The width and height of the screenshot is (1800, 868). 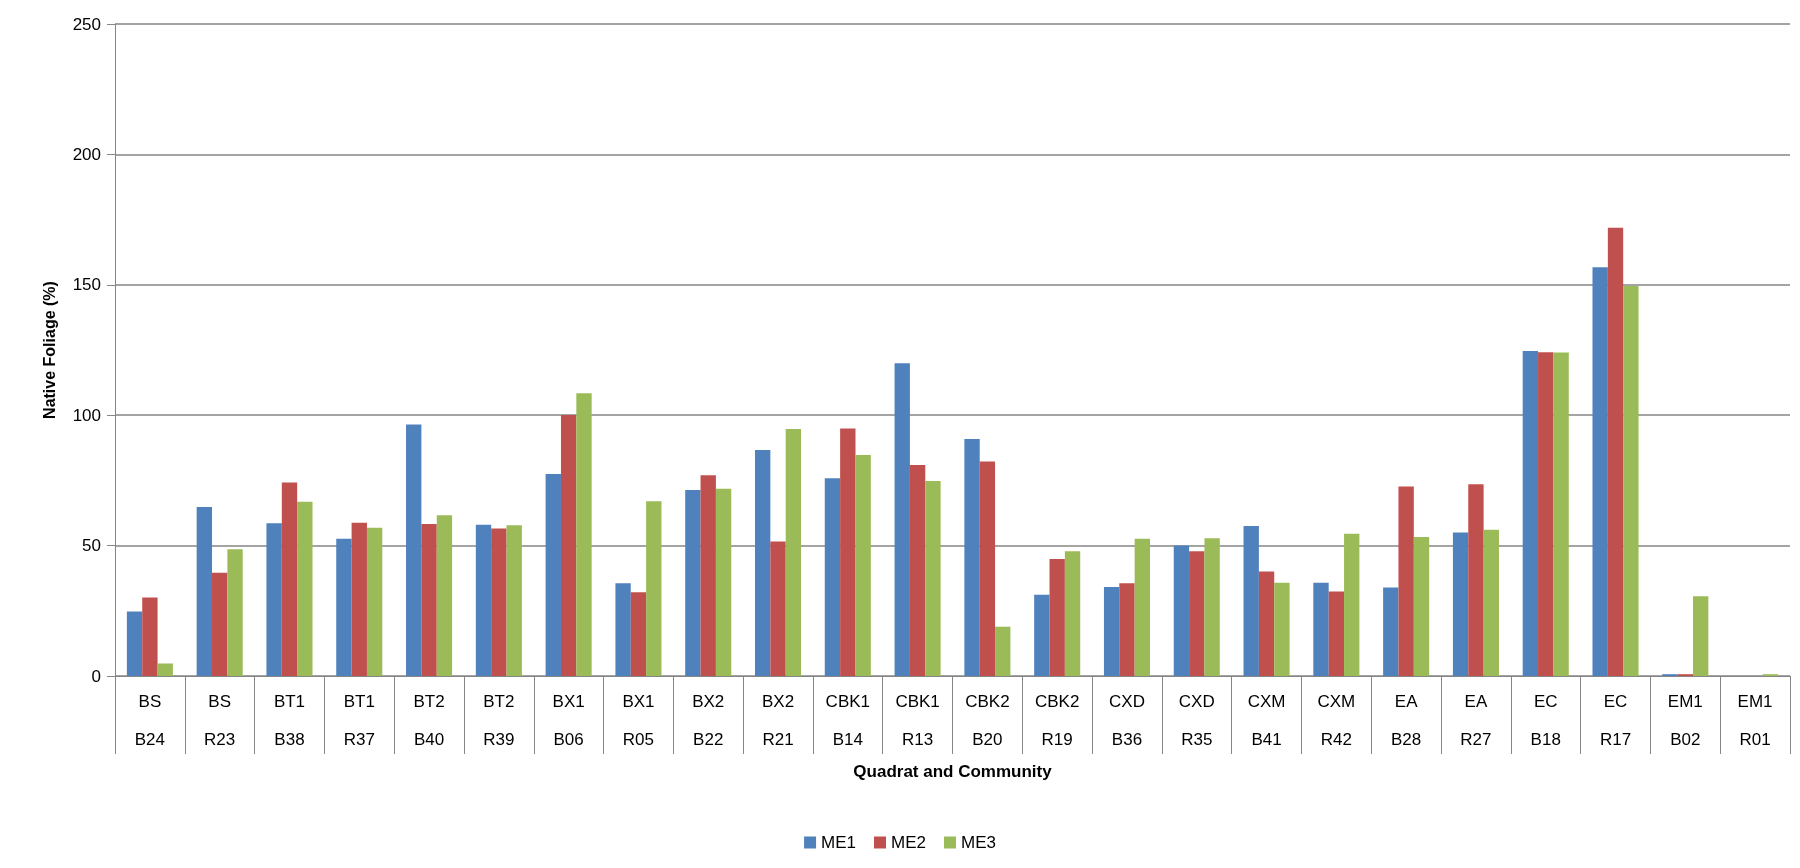 I want to click on y-tick-label: 150, so click(x=86, y=285).